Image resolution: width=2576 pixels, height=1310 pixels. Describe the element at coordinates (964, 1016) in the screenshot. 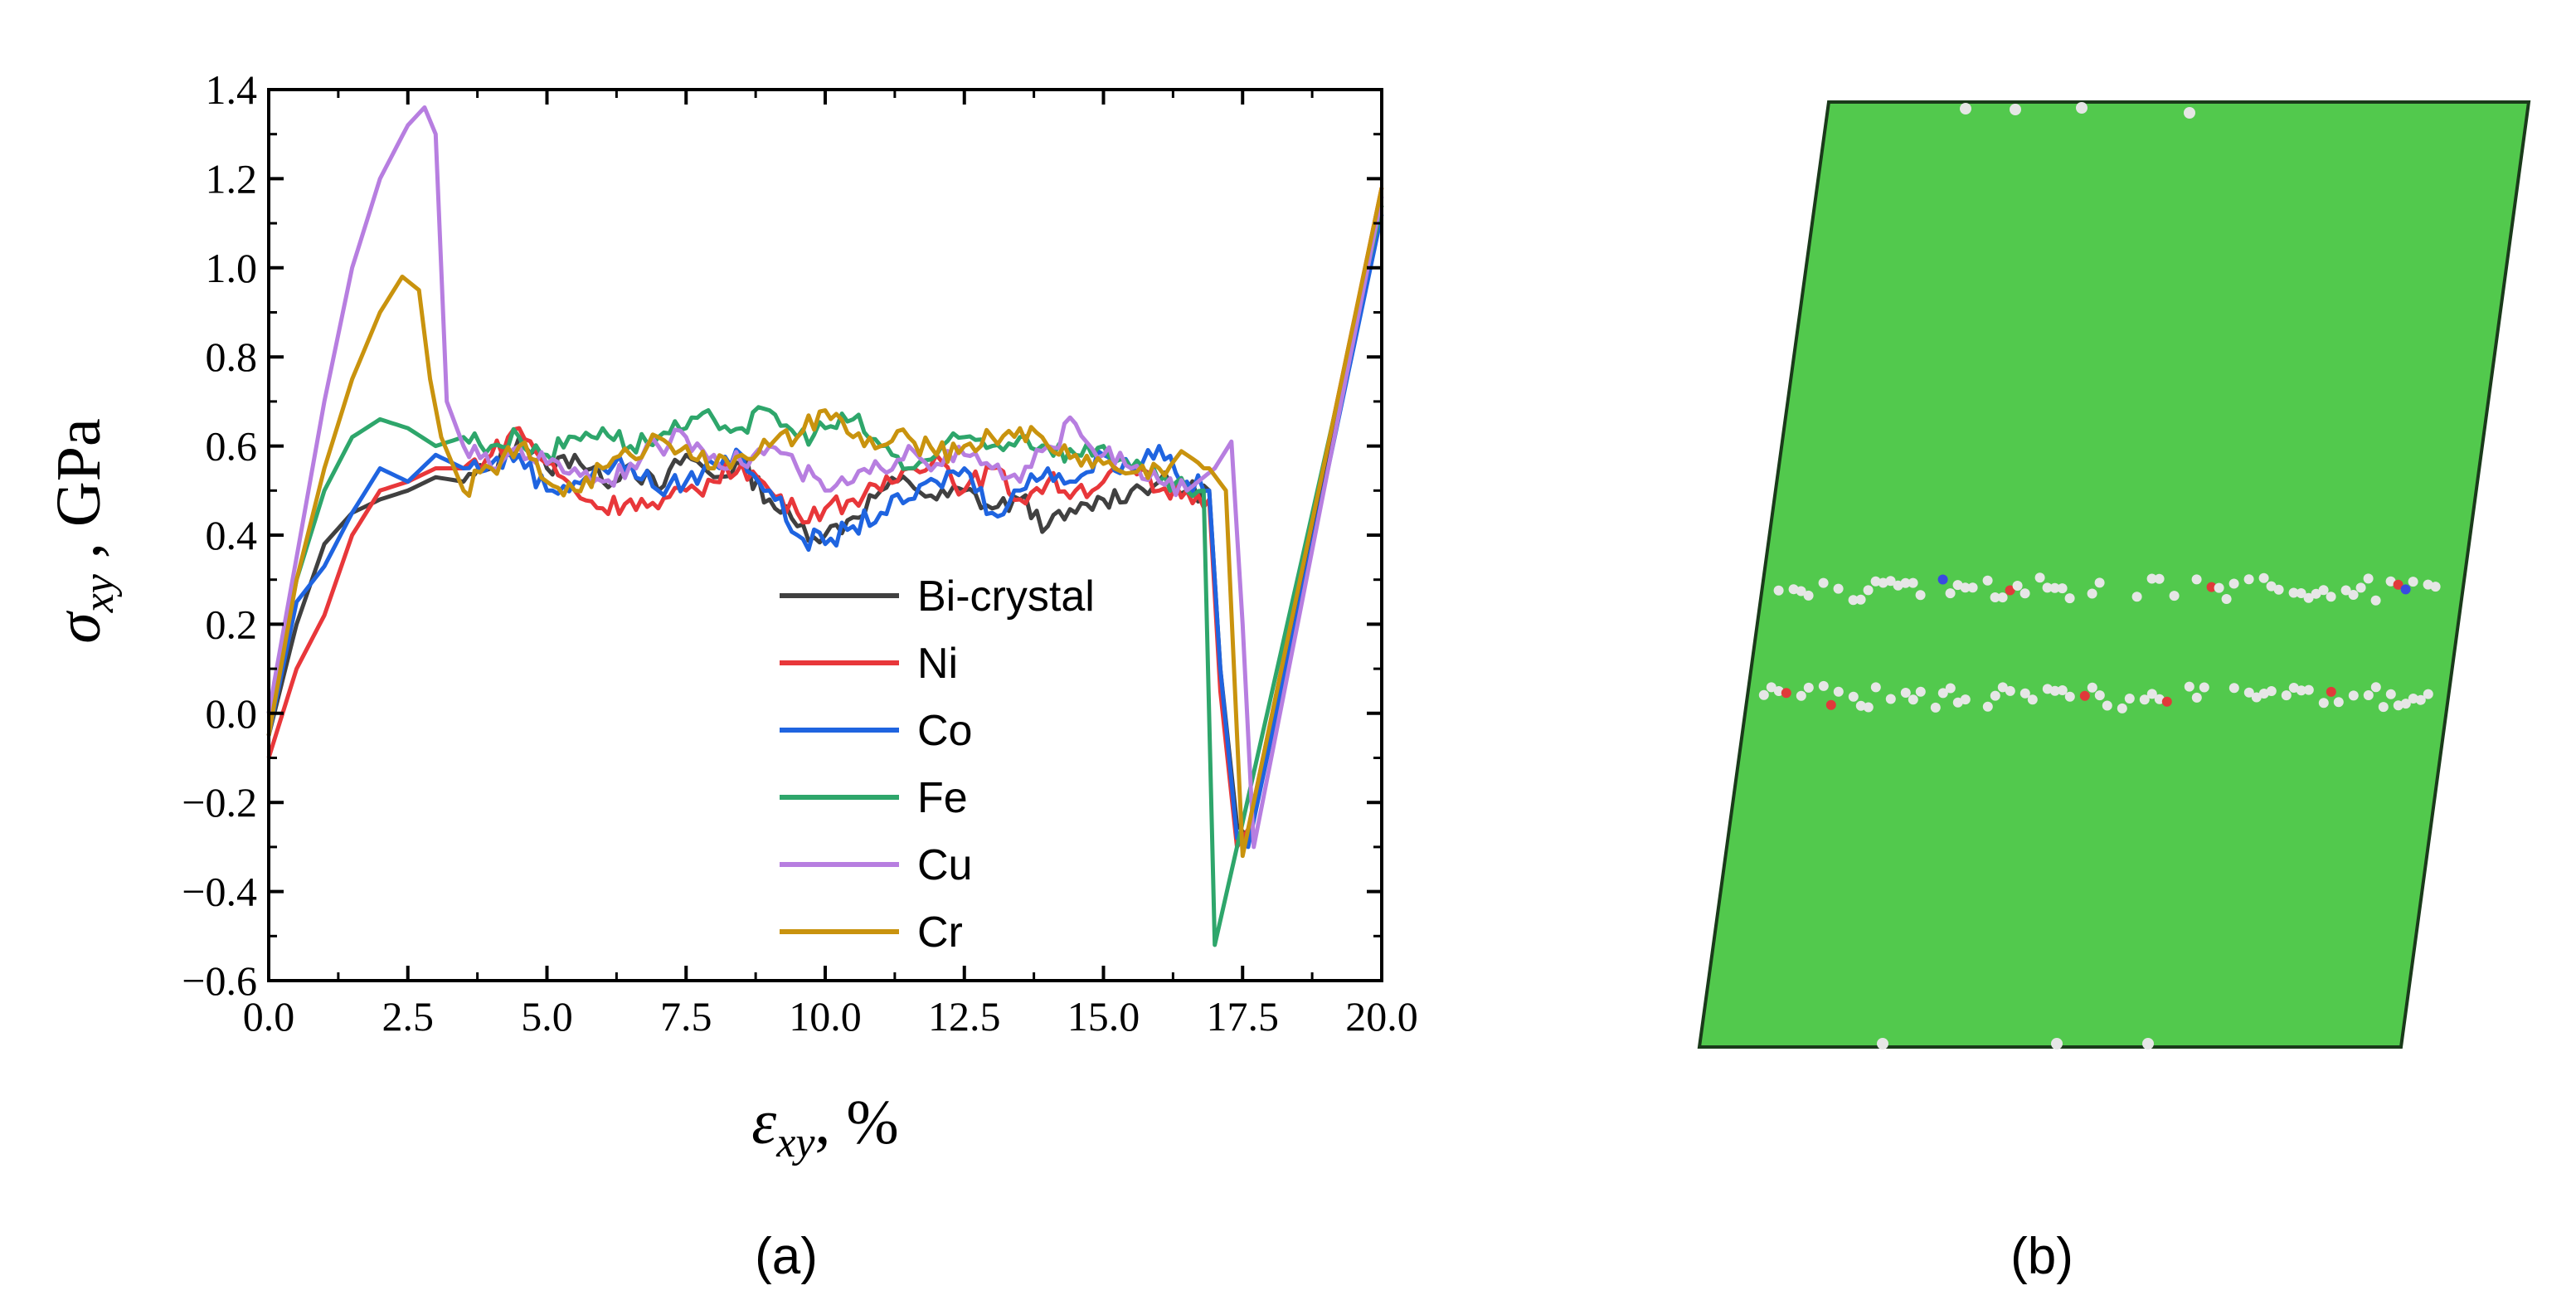

I see `x-tick-label: 12.5` at that location.